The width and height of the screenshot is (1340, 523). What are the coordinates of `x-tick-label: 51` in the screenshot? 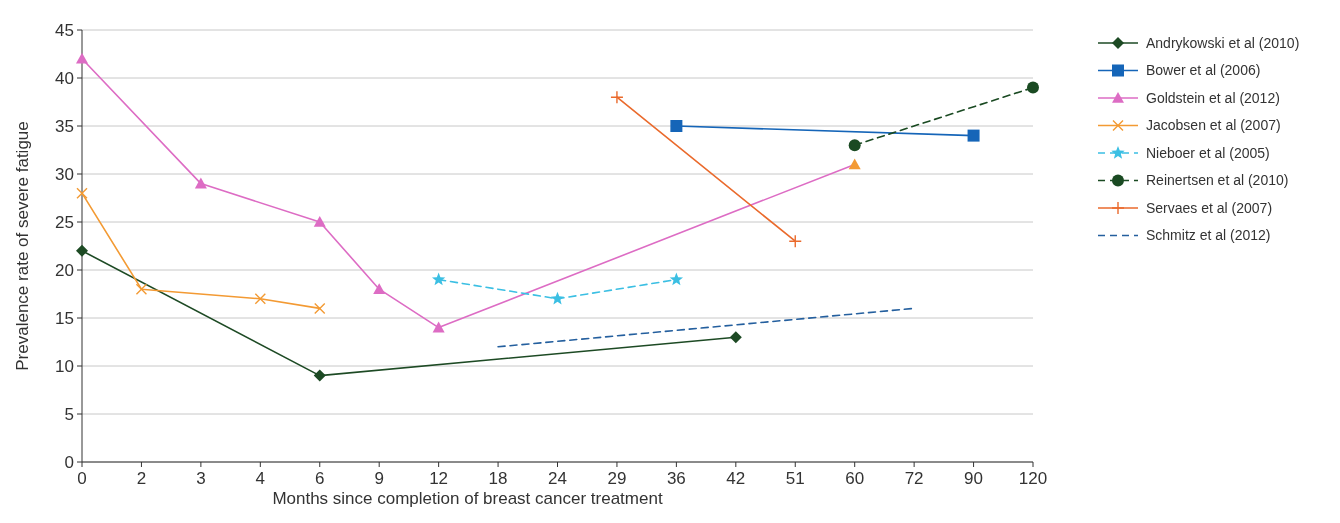 It's located at (795, 478).